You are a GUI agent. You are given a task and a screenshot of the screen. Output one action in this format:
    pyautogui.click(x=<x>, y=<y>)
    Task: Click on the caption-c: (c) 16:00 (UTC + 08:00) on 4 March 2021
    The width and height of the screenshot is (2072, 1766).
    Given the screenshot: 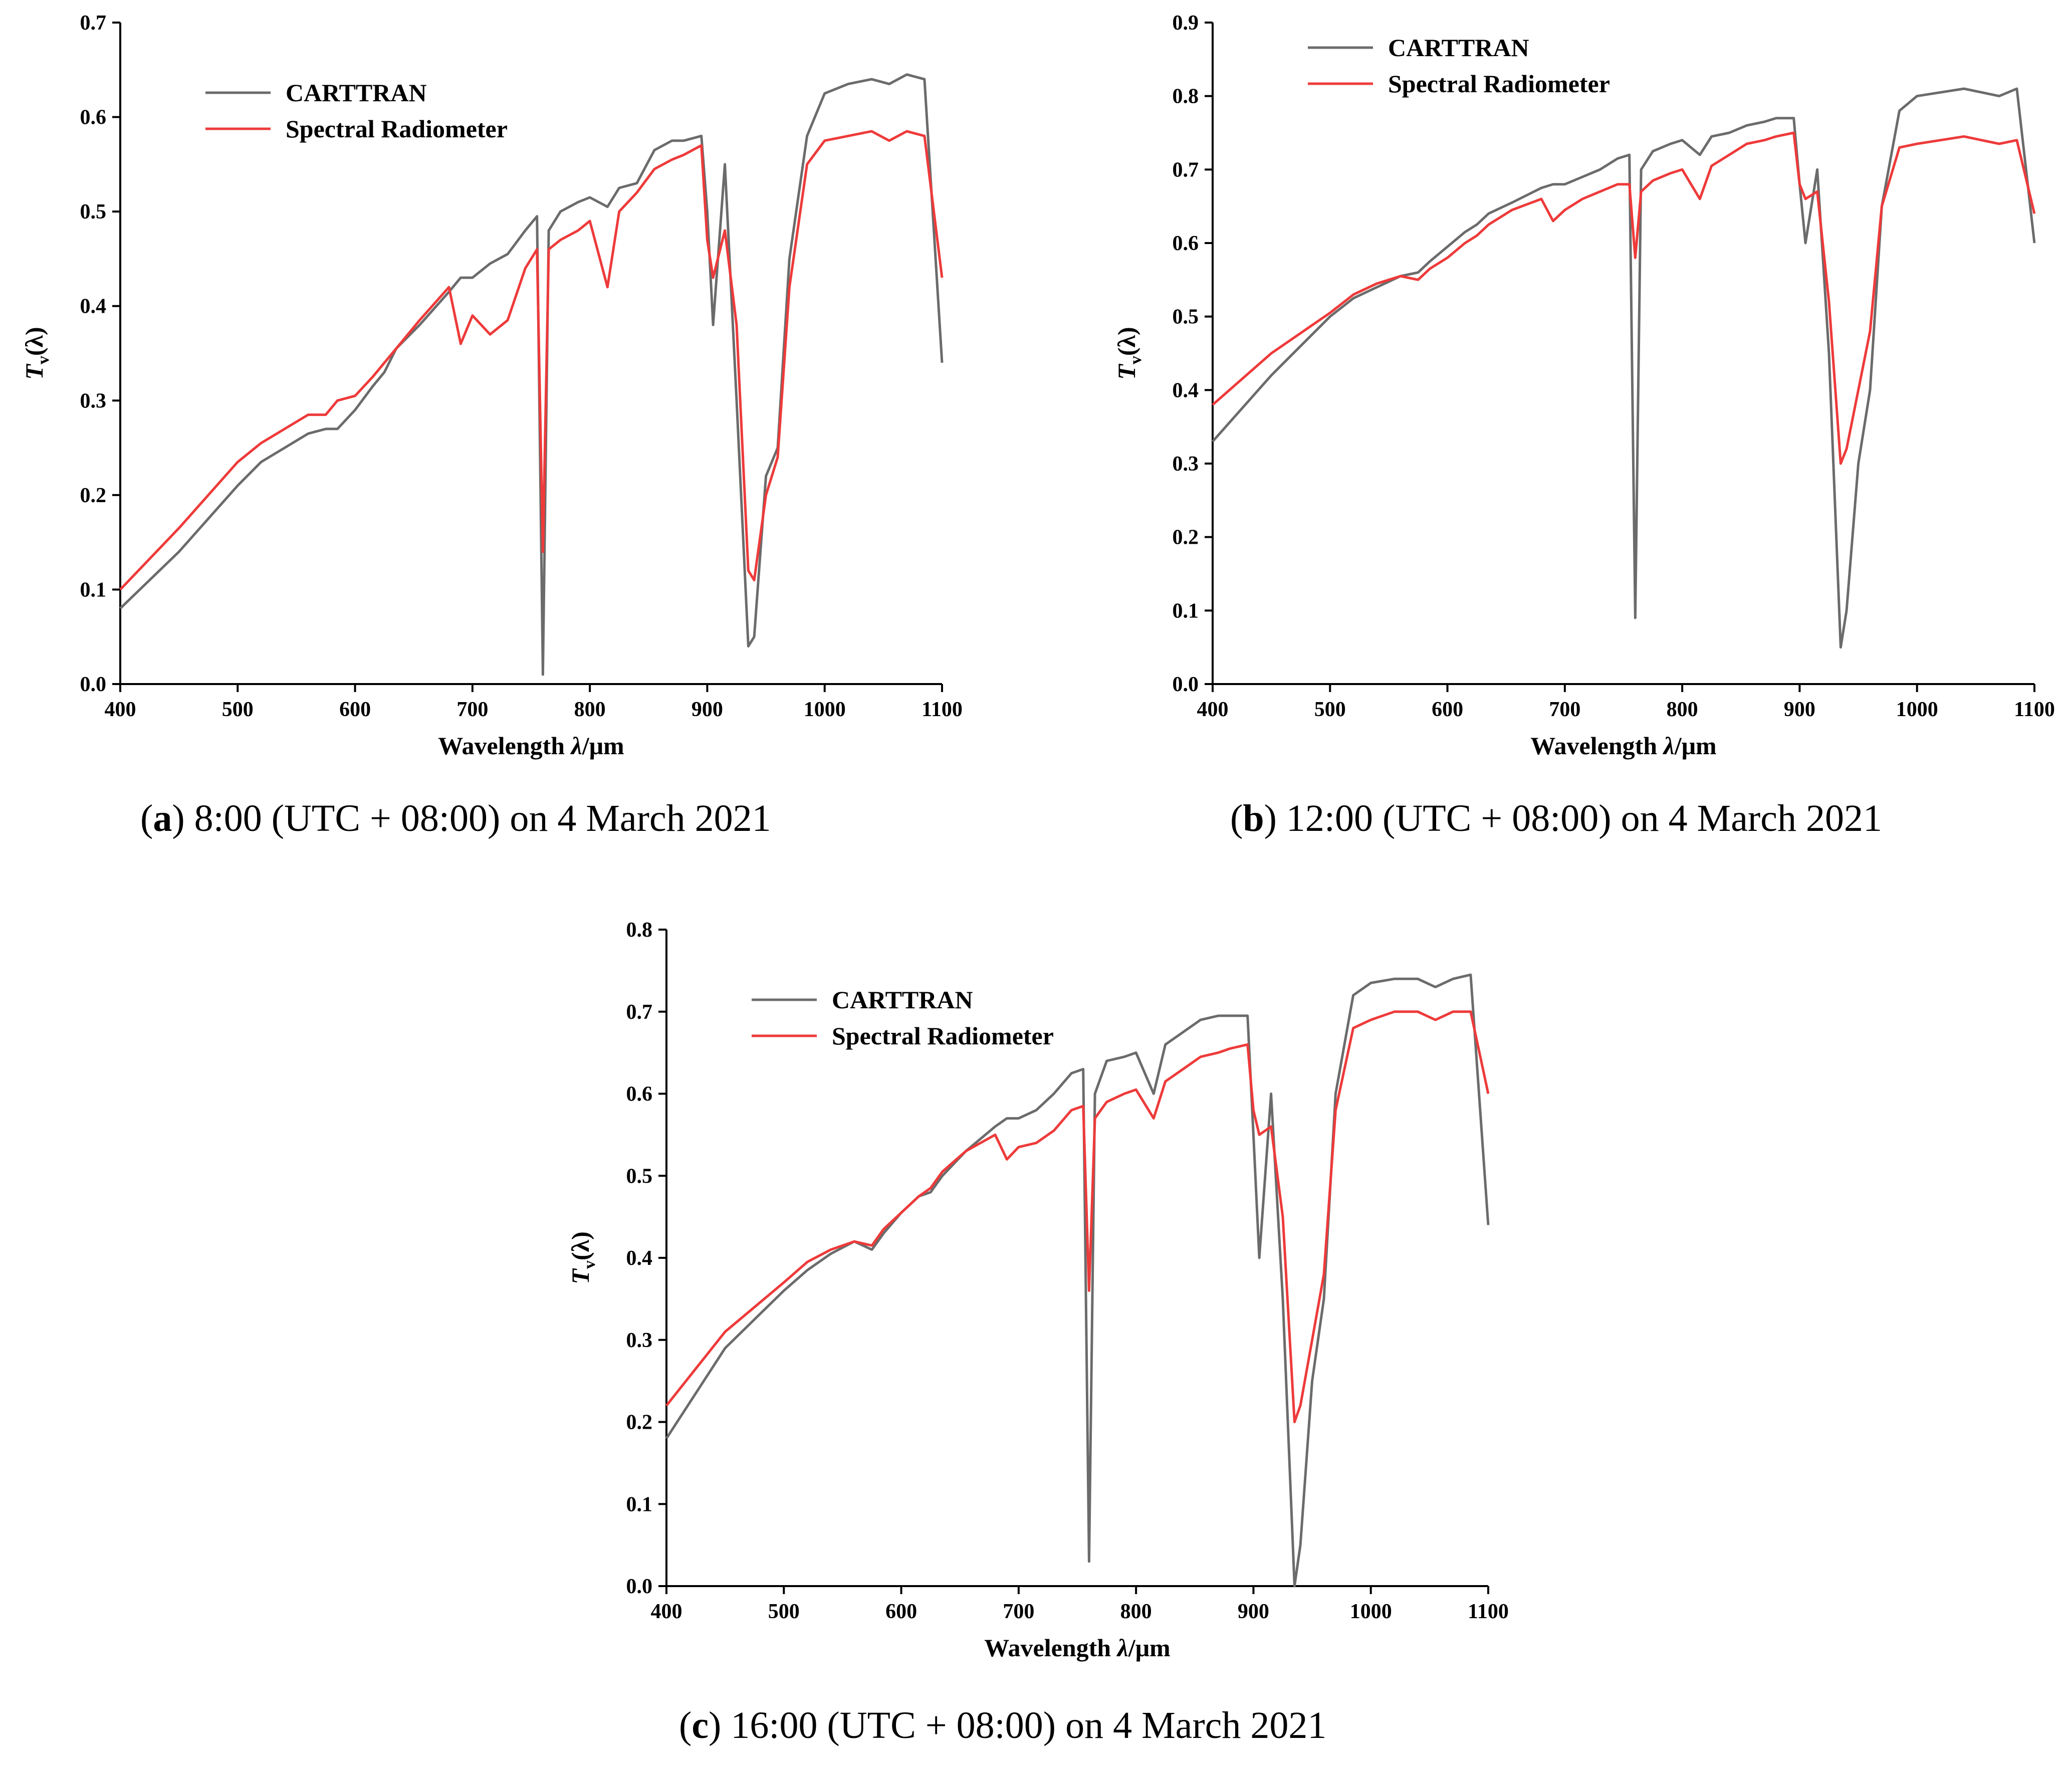 What is the action you would take?
    pyautogui.click(x=1003, y=1725)
    